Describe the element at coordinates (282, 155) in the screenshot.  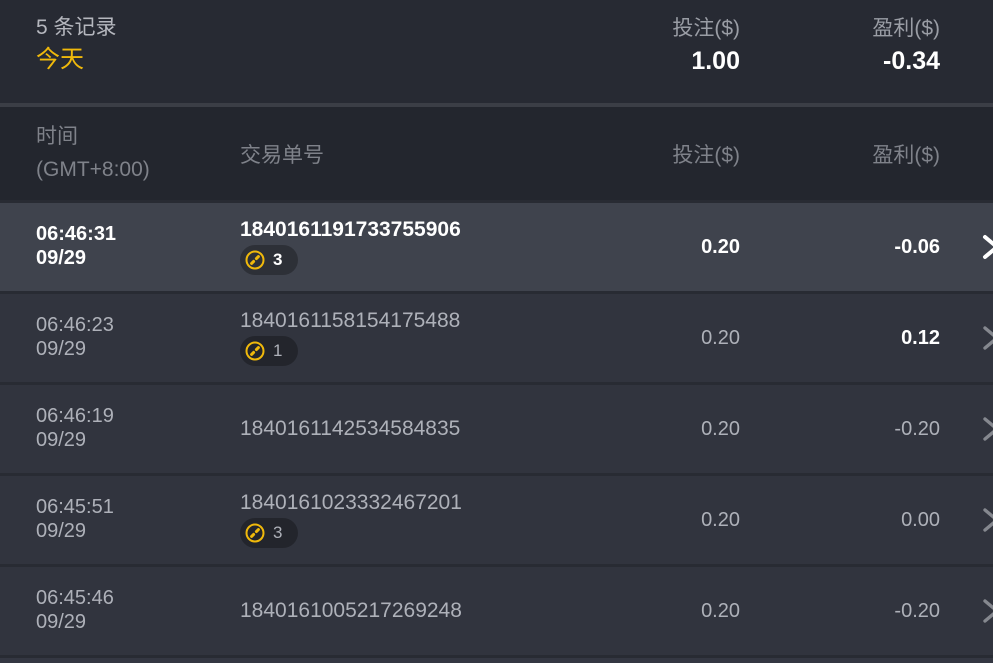
I see `column-header-order: 交易单号` at that location.